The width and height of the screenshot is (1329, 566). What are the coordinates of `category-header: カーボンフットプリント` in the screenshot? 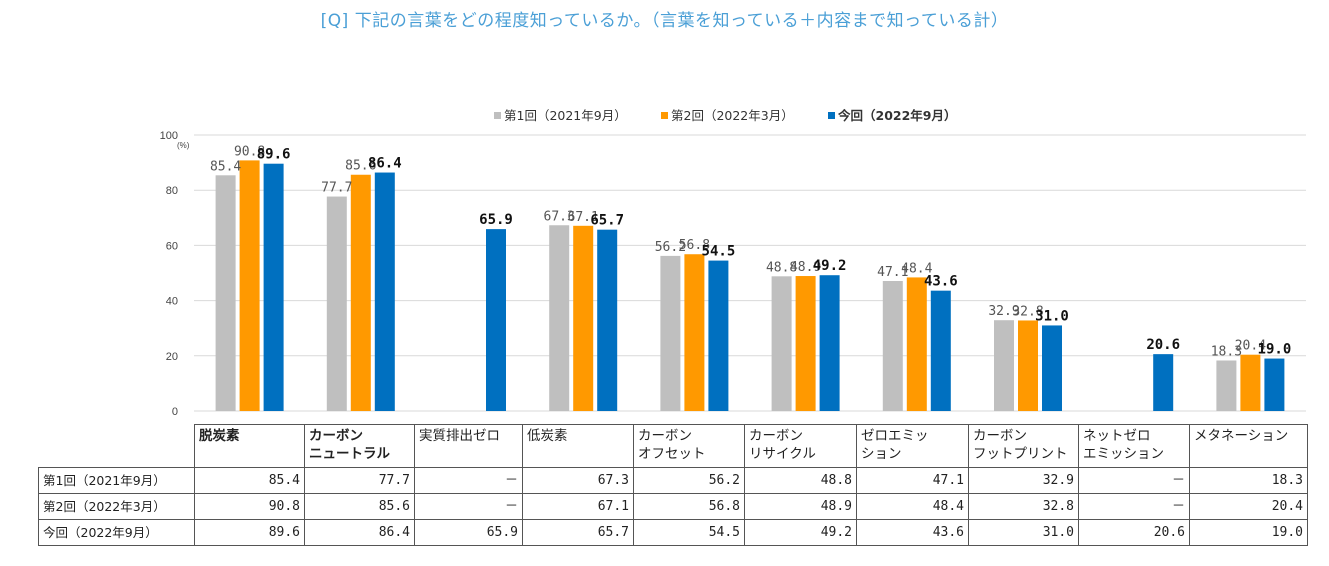 It's located at (1023, 446).